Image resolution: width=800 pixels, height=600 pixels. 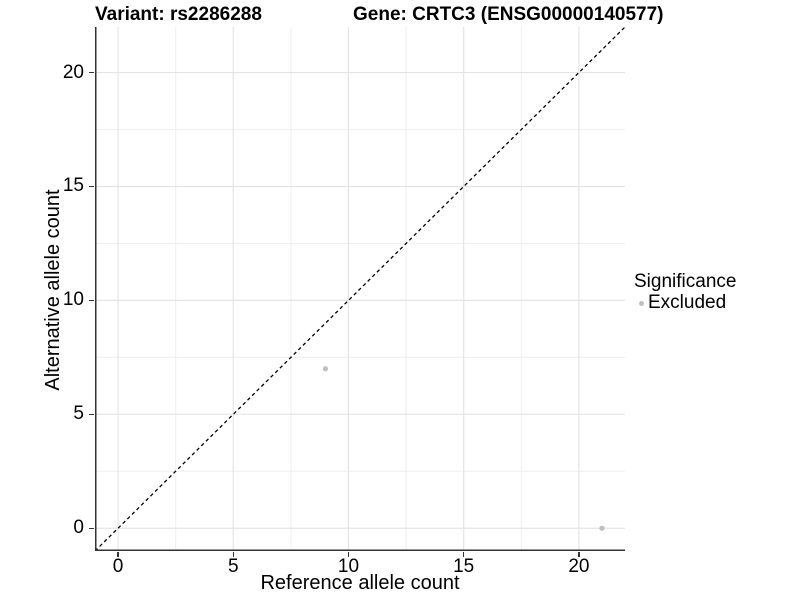 What do you see at coordinates (464, 566) in the screenshot?
I see `x-tick-label: 15` at bounding box center [464, 566].